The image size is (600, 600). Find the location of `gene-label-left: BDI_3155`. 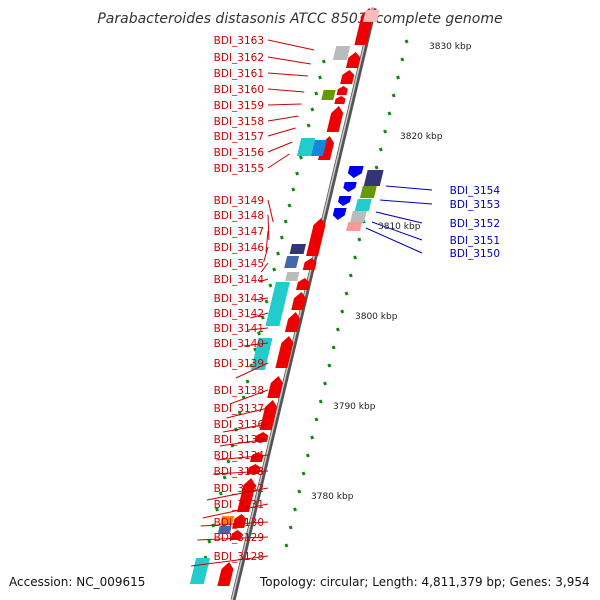

gene-label-left: BDI_3155 is located at coordinates (239, 169).